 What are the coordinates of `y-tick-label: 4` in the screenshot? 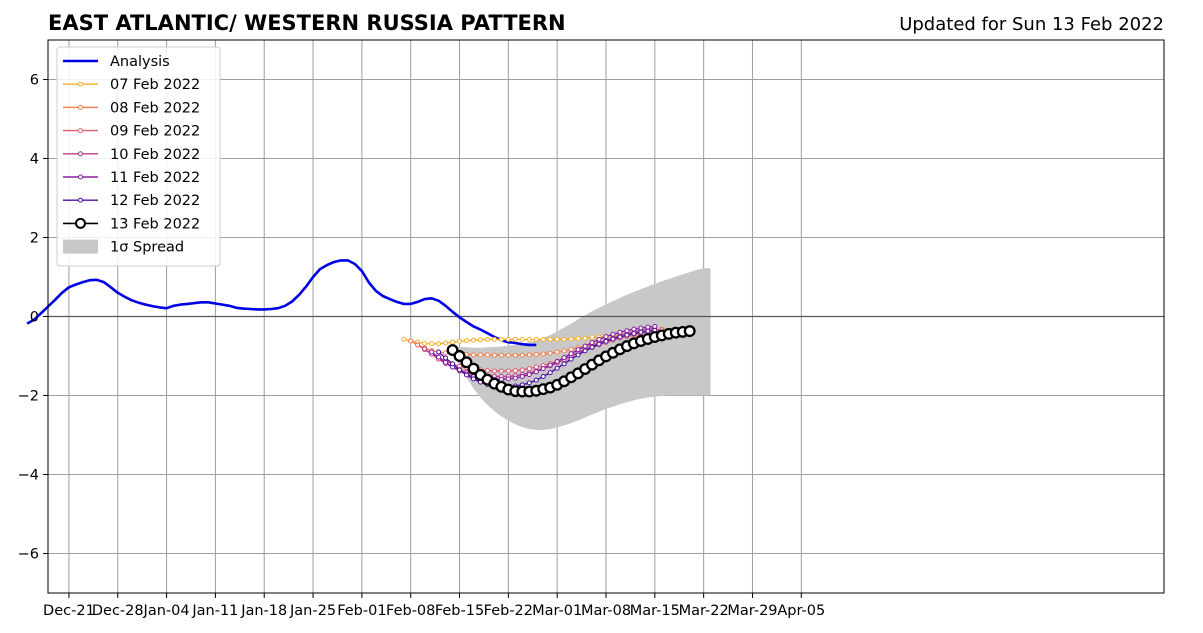 It's located at (34, 160).